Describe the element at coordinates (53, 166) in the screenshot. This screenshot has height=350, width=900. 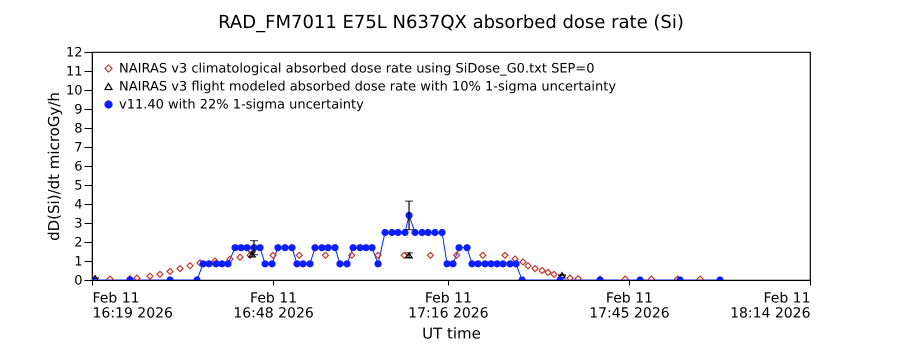
I see `y-axis-title: dD(Si)/dt microGy/h` at that location.